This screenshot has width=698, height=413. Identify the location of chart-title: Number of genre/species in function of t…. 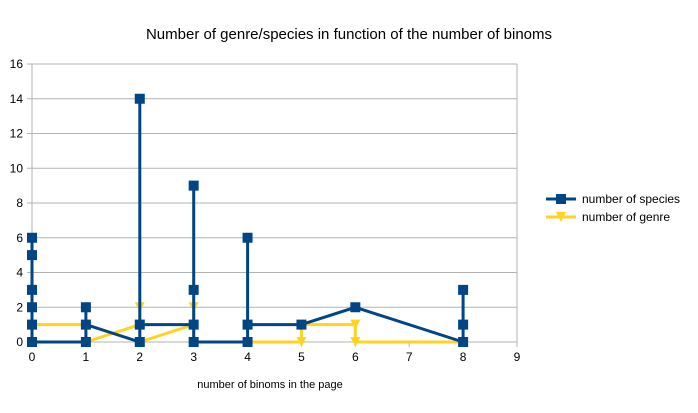
(349, 34).